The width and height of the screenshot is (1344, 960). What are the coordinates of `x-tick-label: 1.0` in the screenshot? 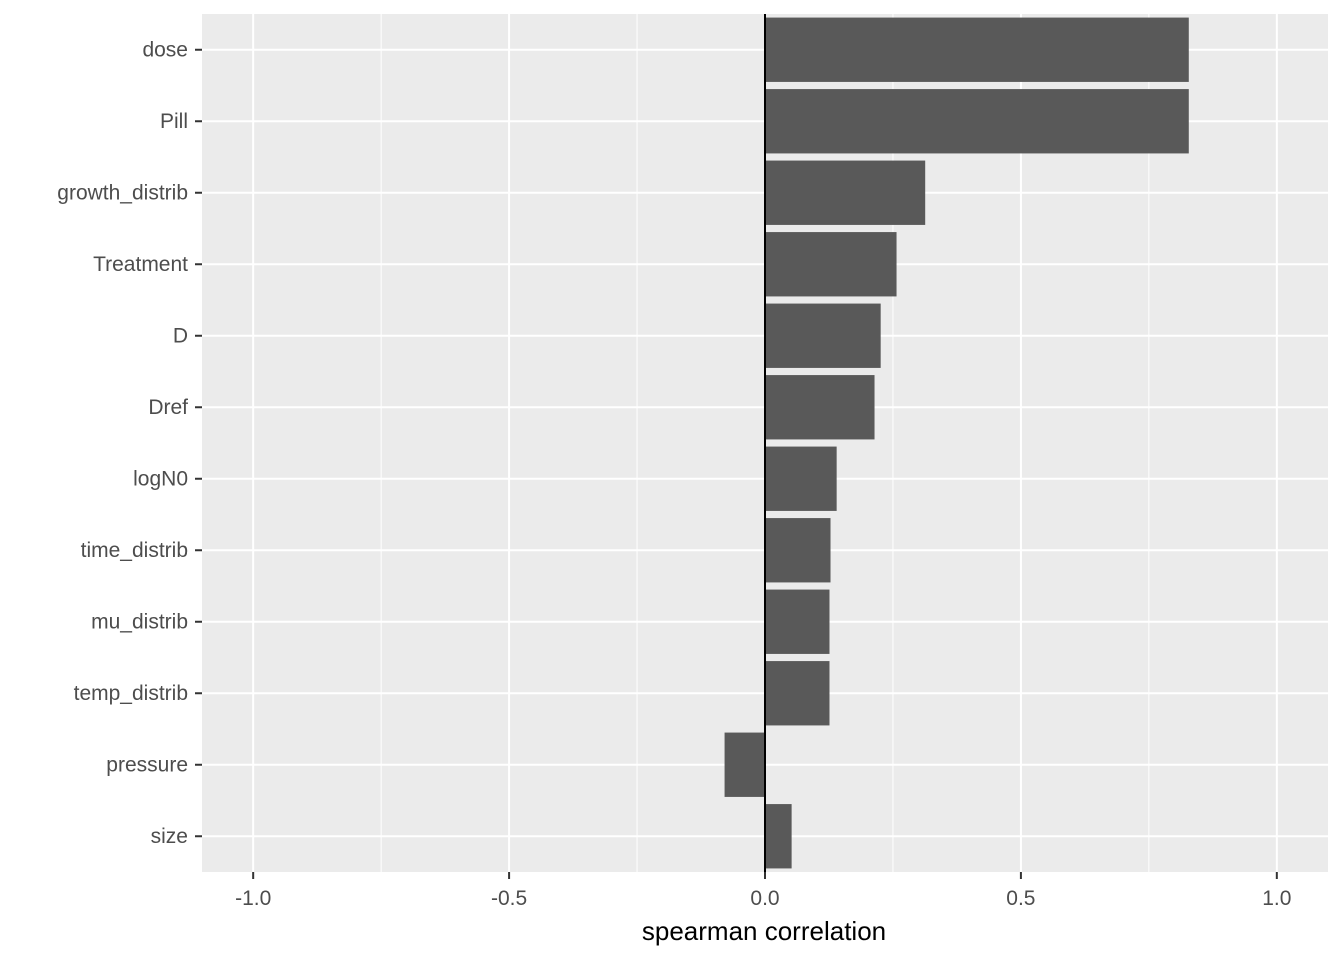 It's located at (1276, 898).